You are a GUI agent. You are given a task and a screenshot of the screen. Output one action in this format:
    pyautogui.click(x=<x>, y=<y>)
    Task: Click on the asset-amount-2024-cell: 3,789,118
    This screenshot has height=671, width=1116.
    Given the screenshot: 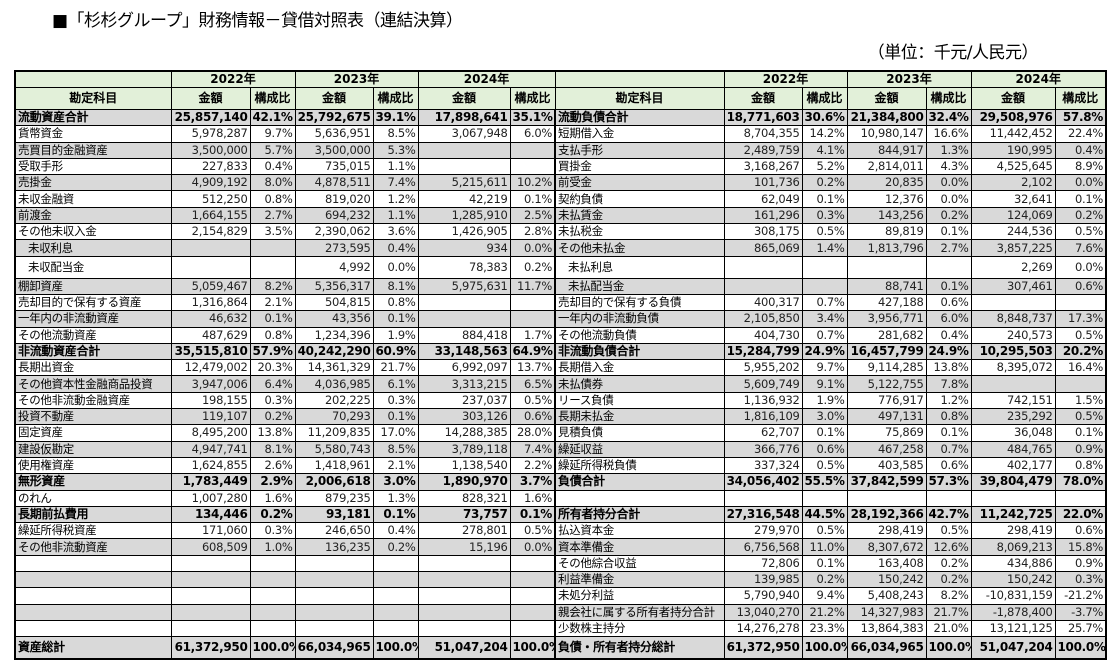 What is the action you would take?
    pyautogui.click(x=464, y=449)
    